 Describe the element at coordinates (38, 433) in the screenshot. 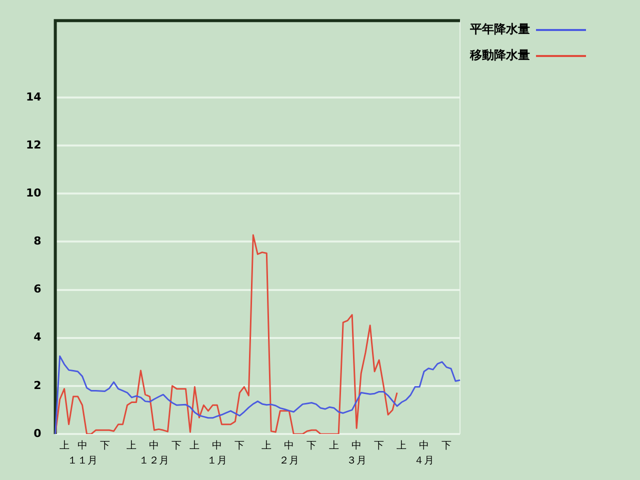

I see `y-tick-label: 0` at that location.